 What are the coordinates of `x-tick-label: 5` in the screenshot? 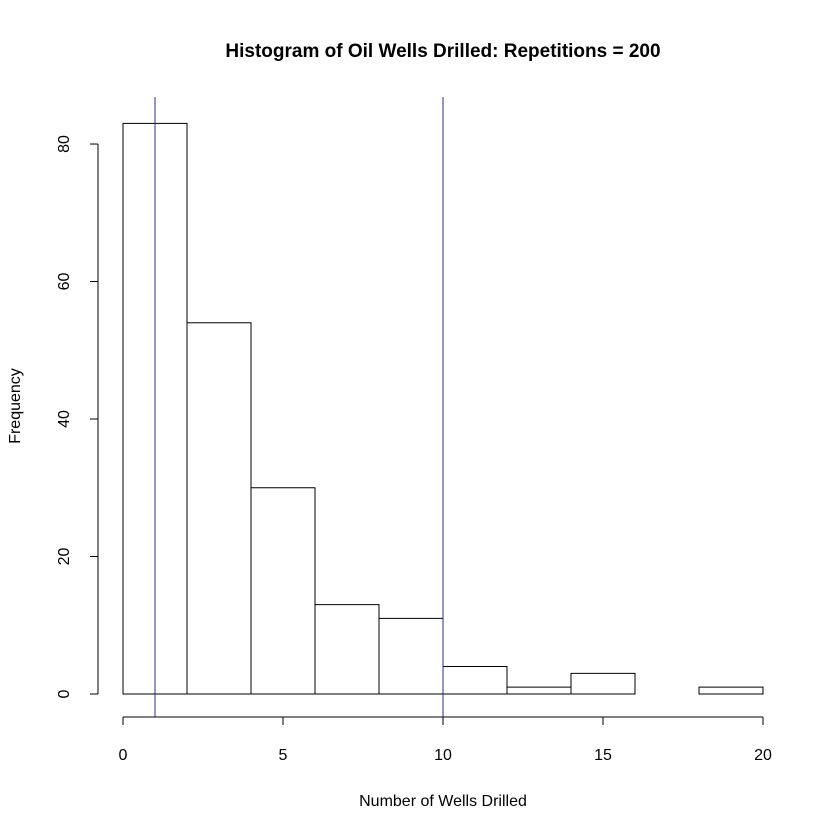 It's located at (283, 755).